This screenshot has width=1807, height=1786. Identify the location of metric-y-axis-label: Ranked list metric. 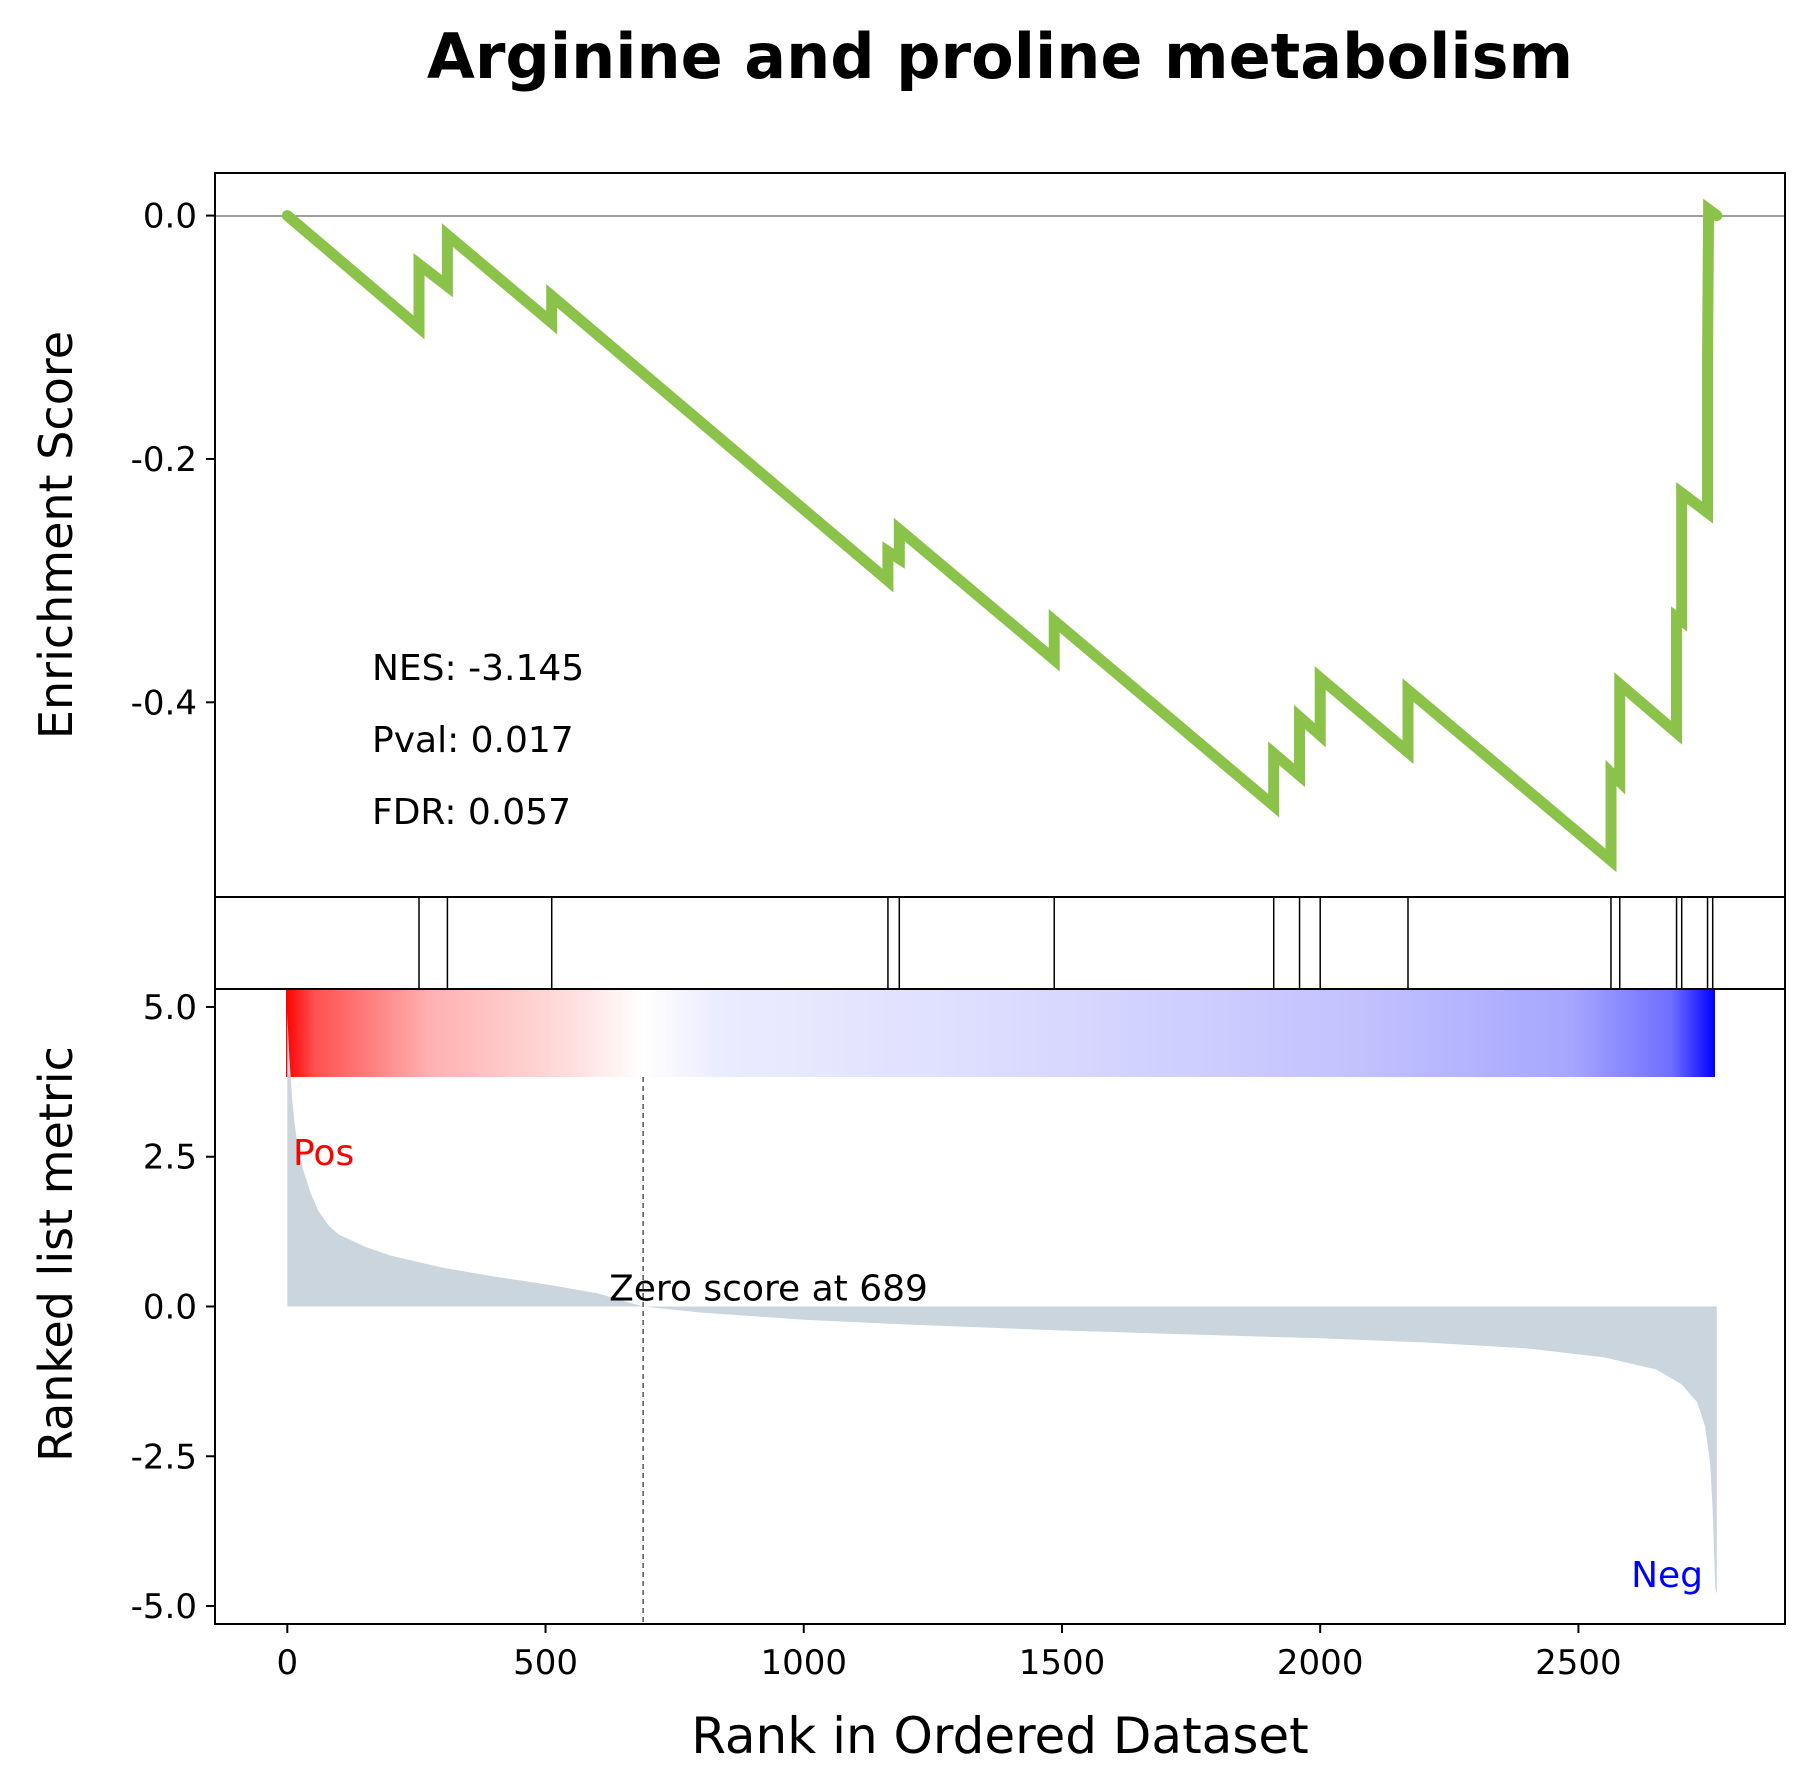
(56, 1254).